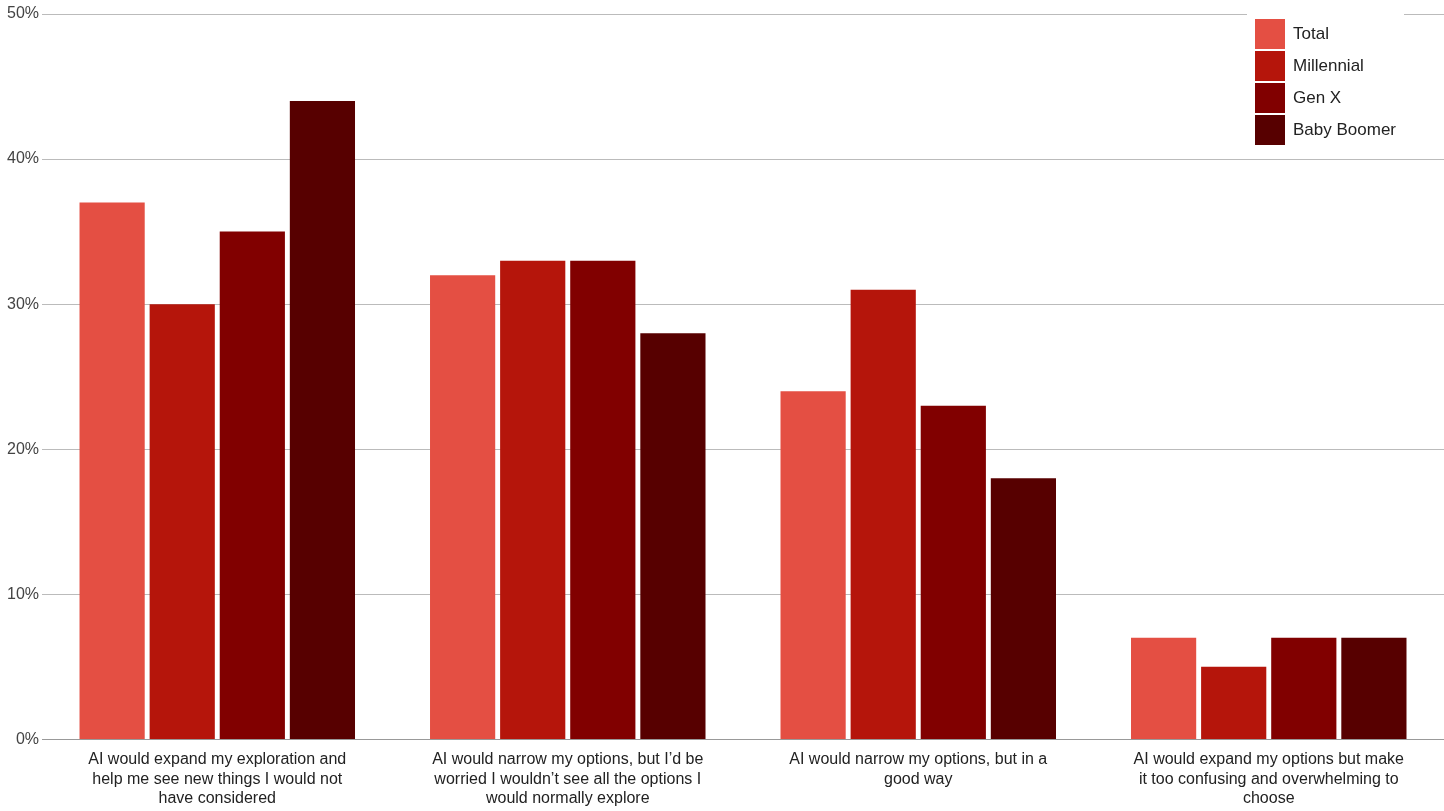  I want to click on y-tick-label: 0%, so click(27, 738).